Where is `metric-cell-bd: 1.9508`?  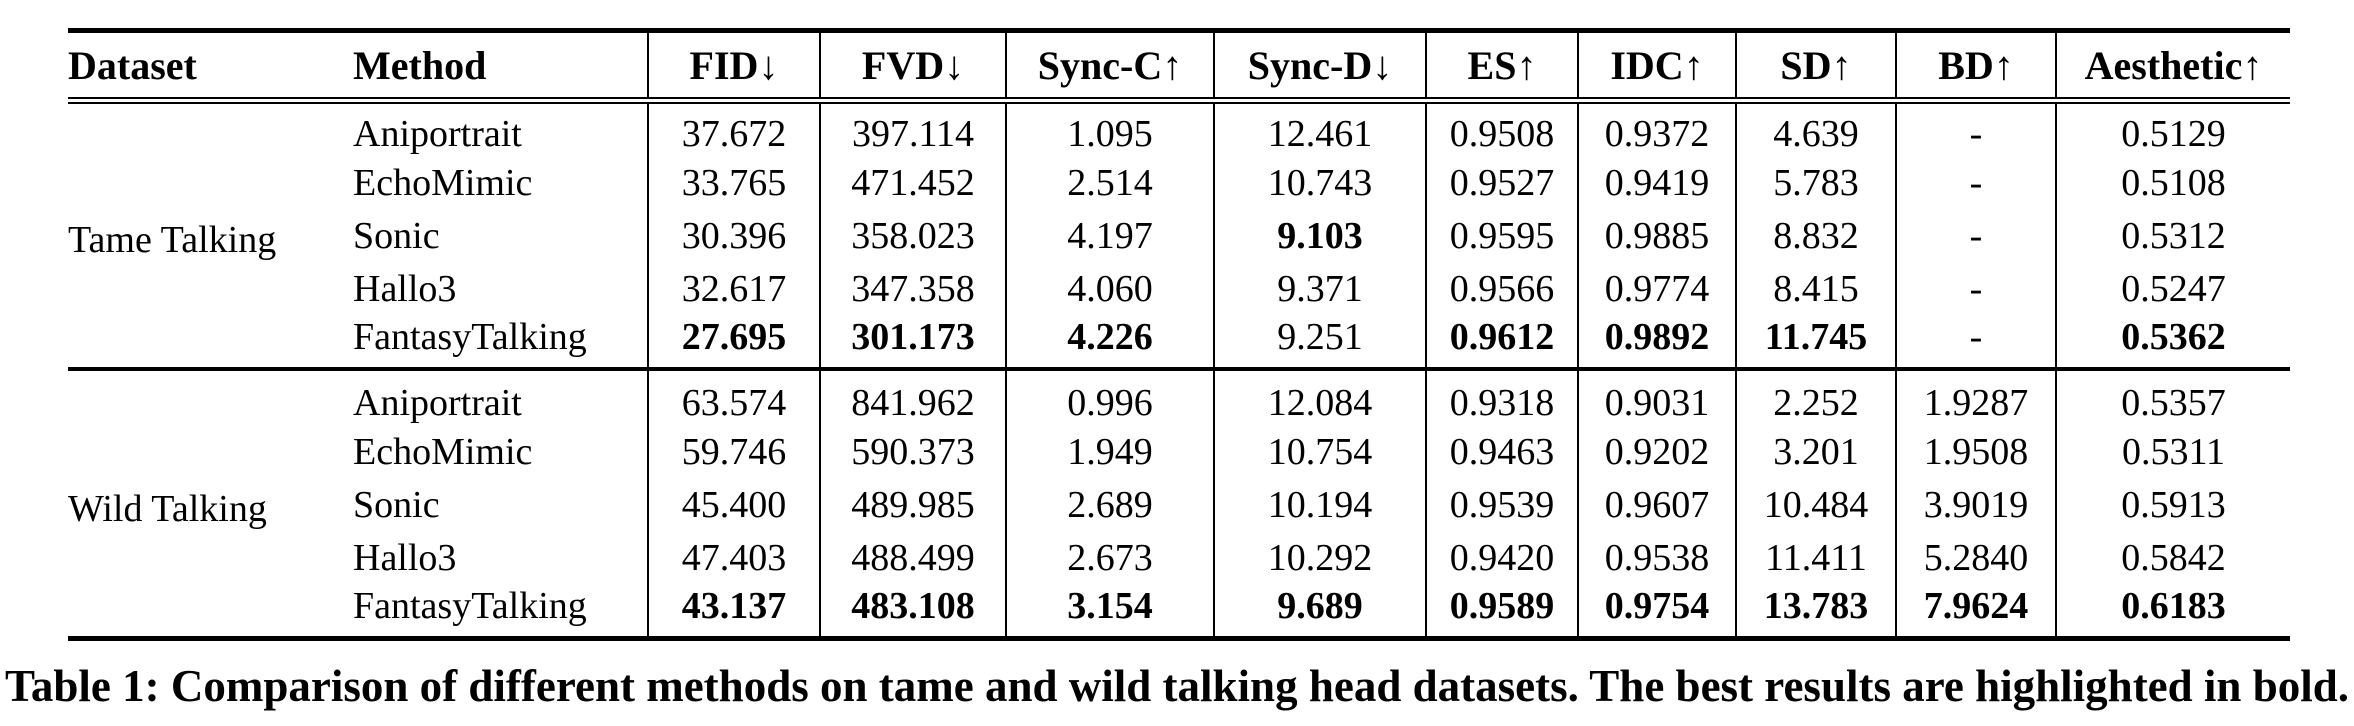
metric-cell-bd: 1.9508 is located at coordinates (1975, 451).